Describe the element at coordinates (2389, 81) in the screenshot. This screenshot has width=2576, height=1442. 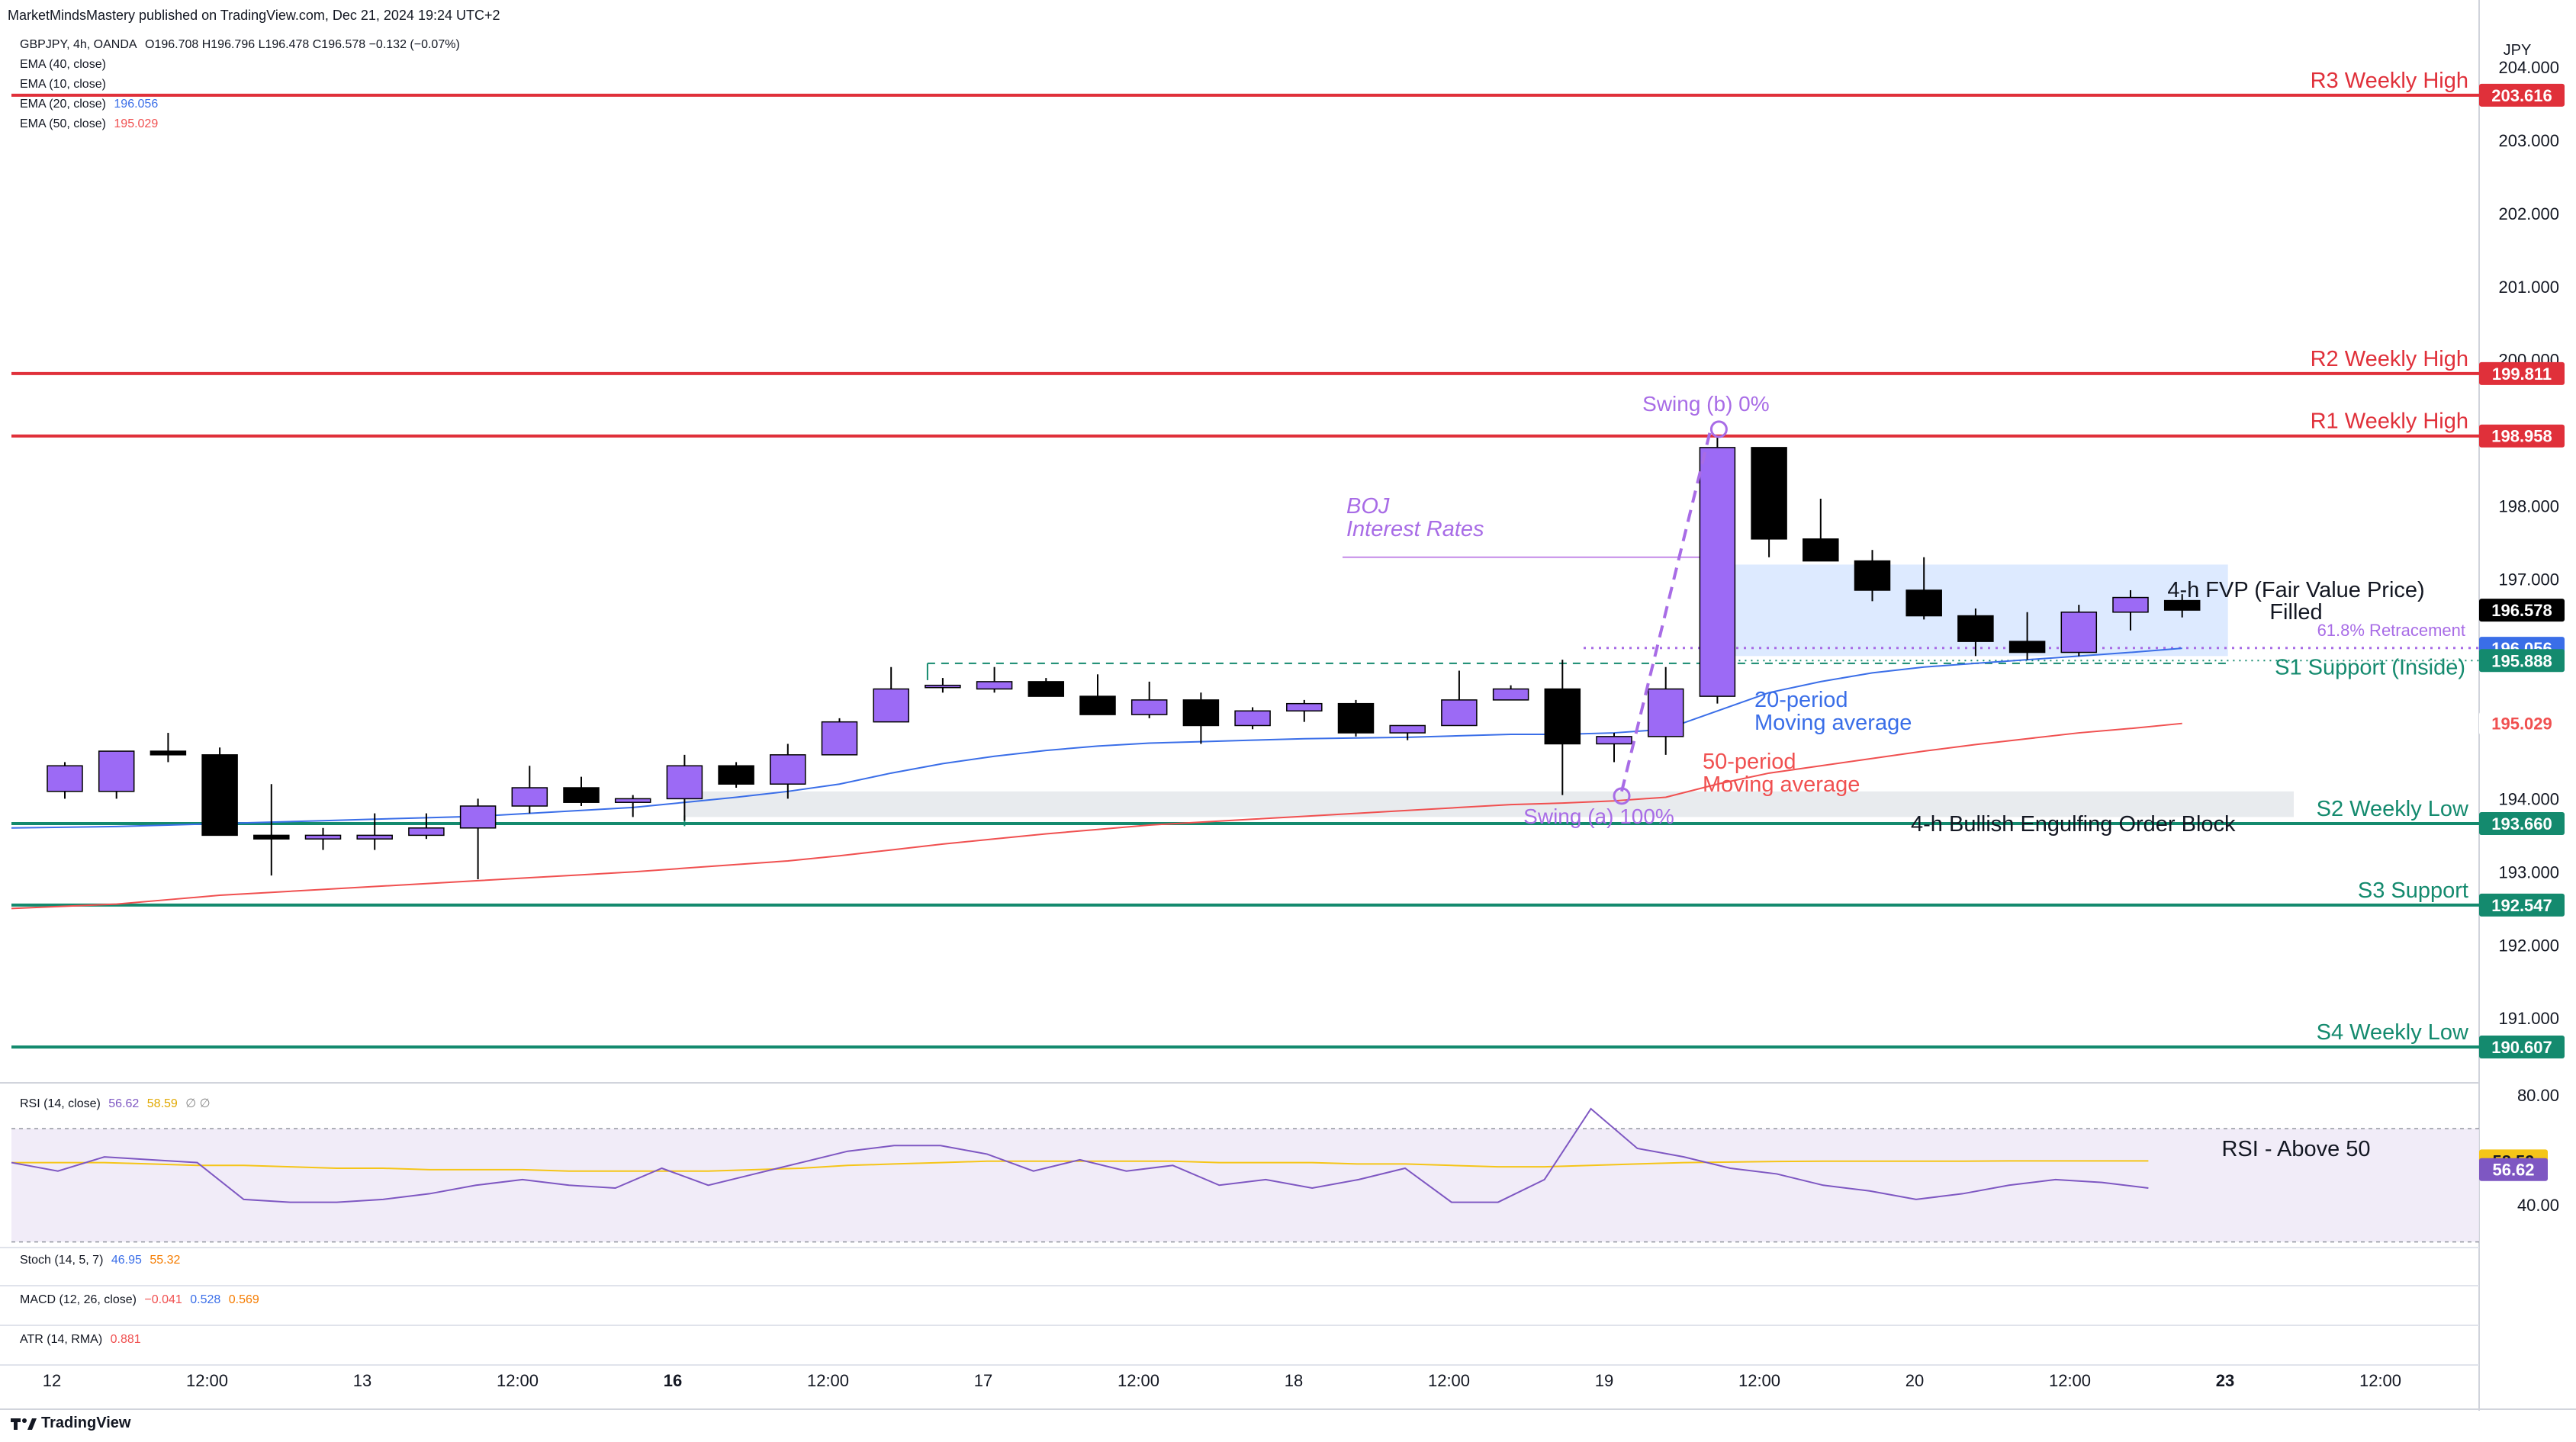
I see `level-label: R3 Weekly High` at that location.